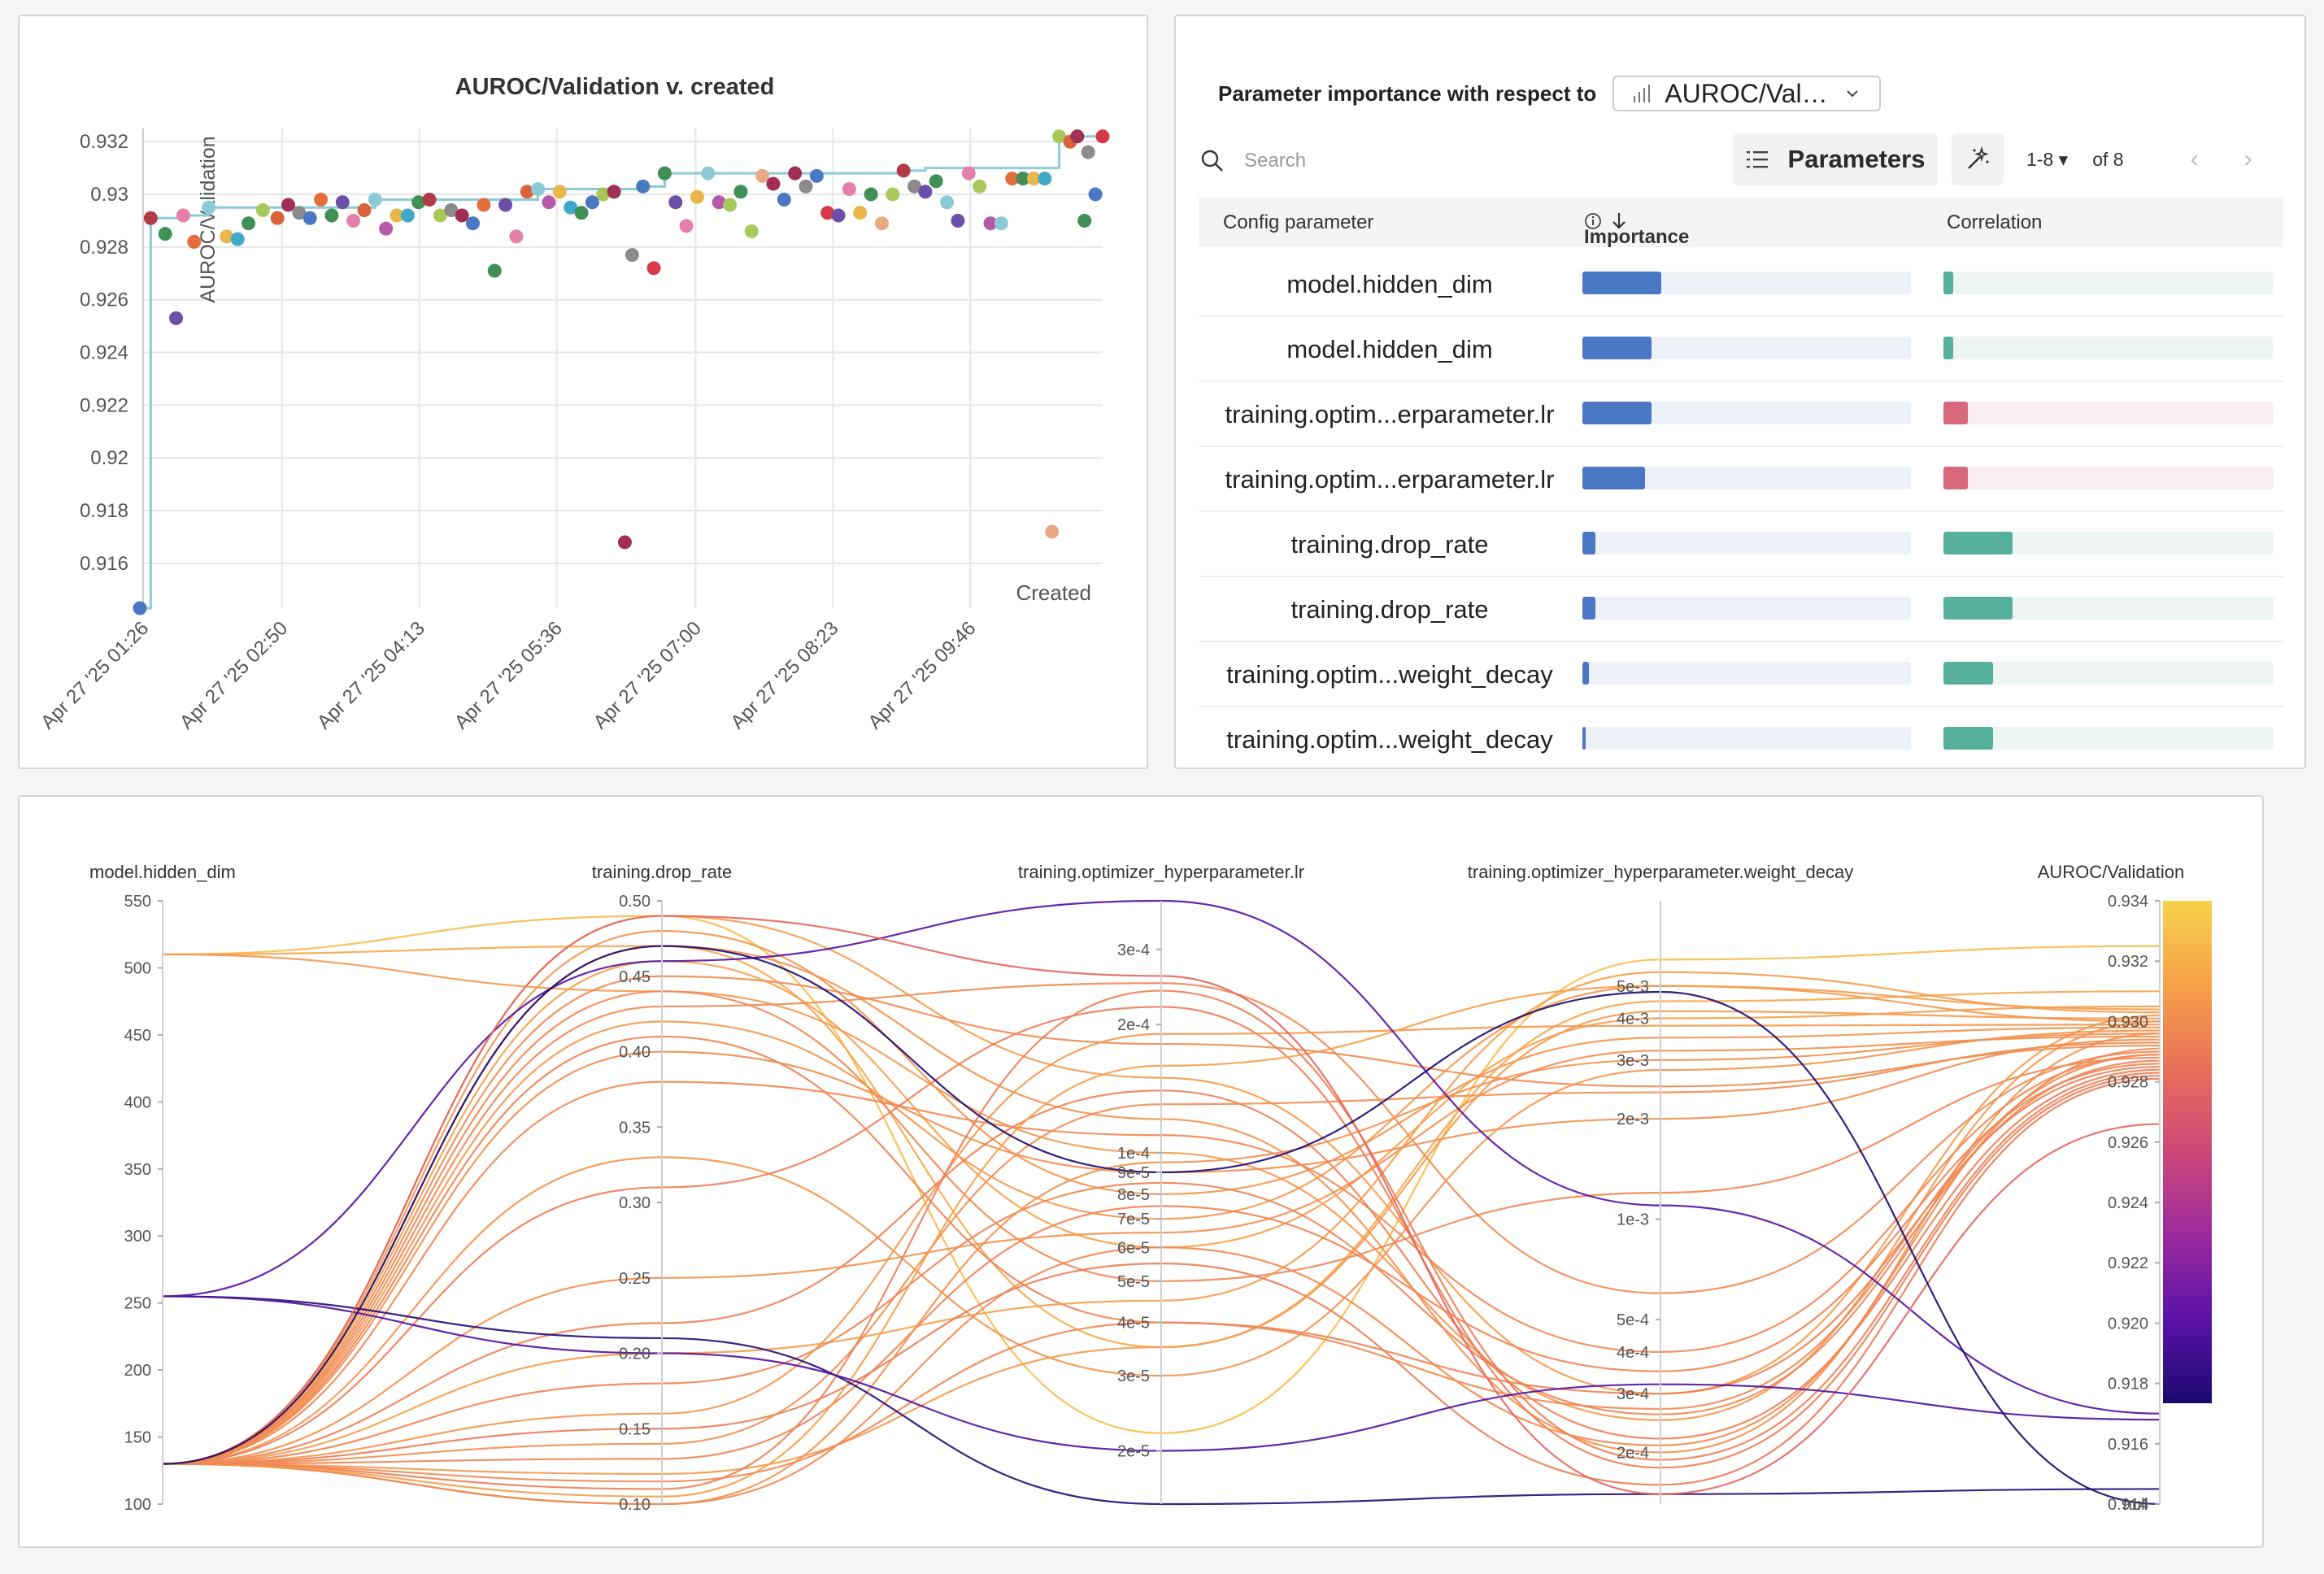 The width and height of the screenshot is (2324, 1574). What do you see at coordinates (1968, 738) in the screenshot?
I see `correlation-bar` at bounding box center [1968, 738].